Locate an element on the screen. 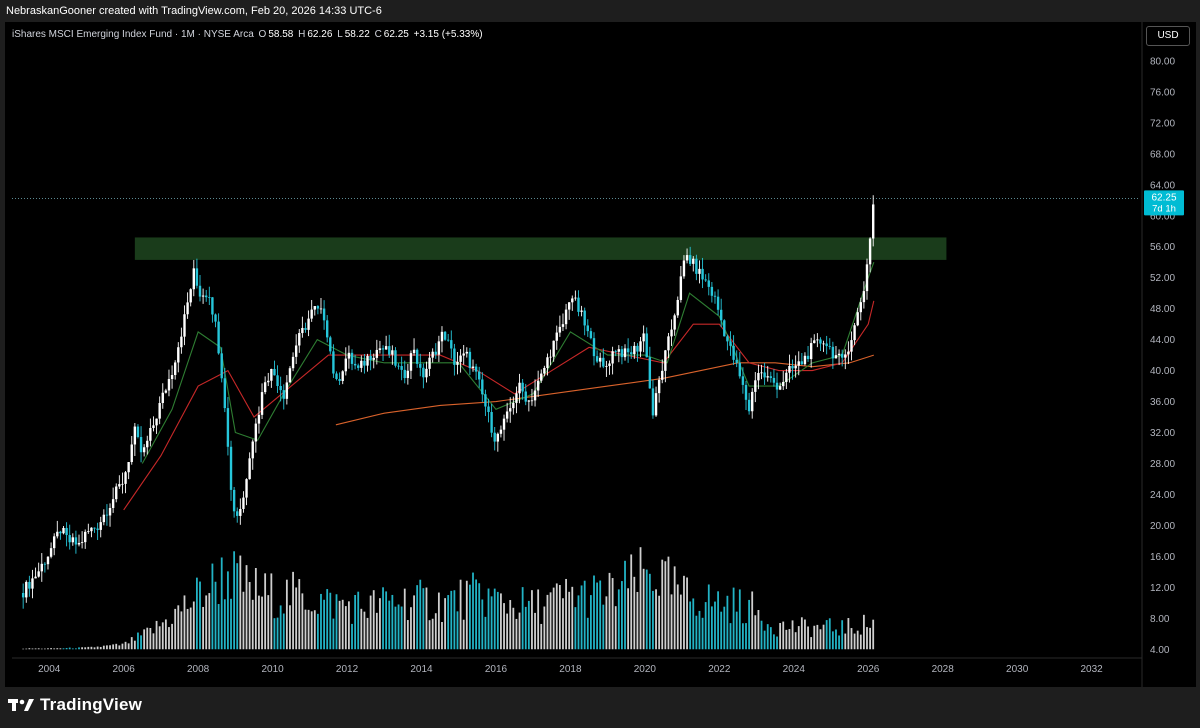  legend-high: 62.26 is located at coordinates (320, 34).